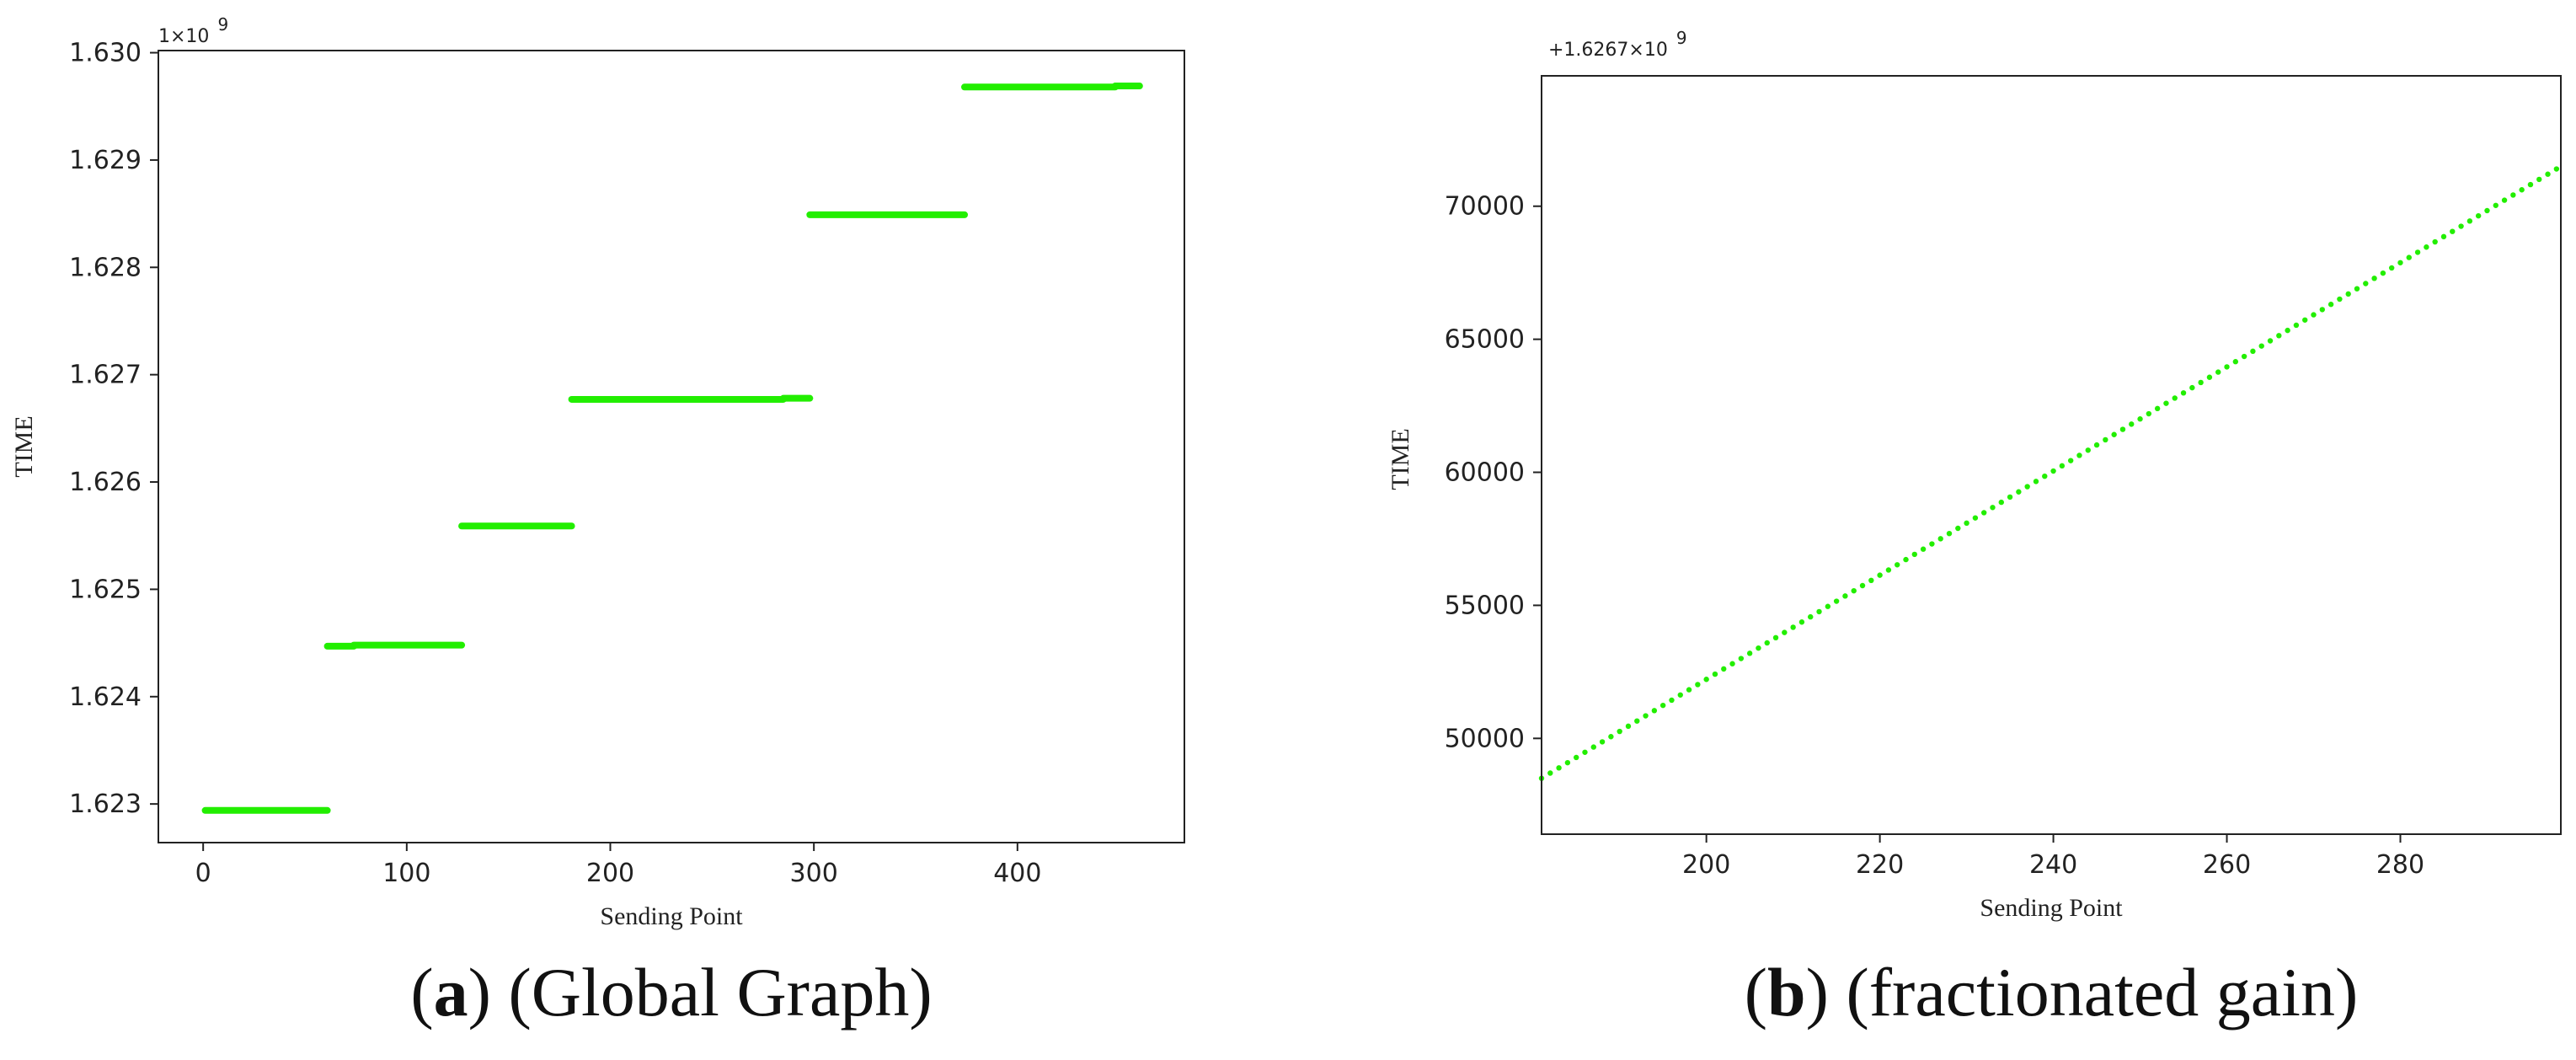 The height and width of the screenshot is (1060, 2576). What do you see at coordinates (1017, 873) in the screenshot?
I see `chart-a-x-tick-label: 400` at bounding box center [1017, 873].